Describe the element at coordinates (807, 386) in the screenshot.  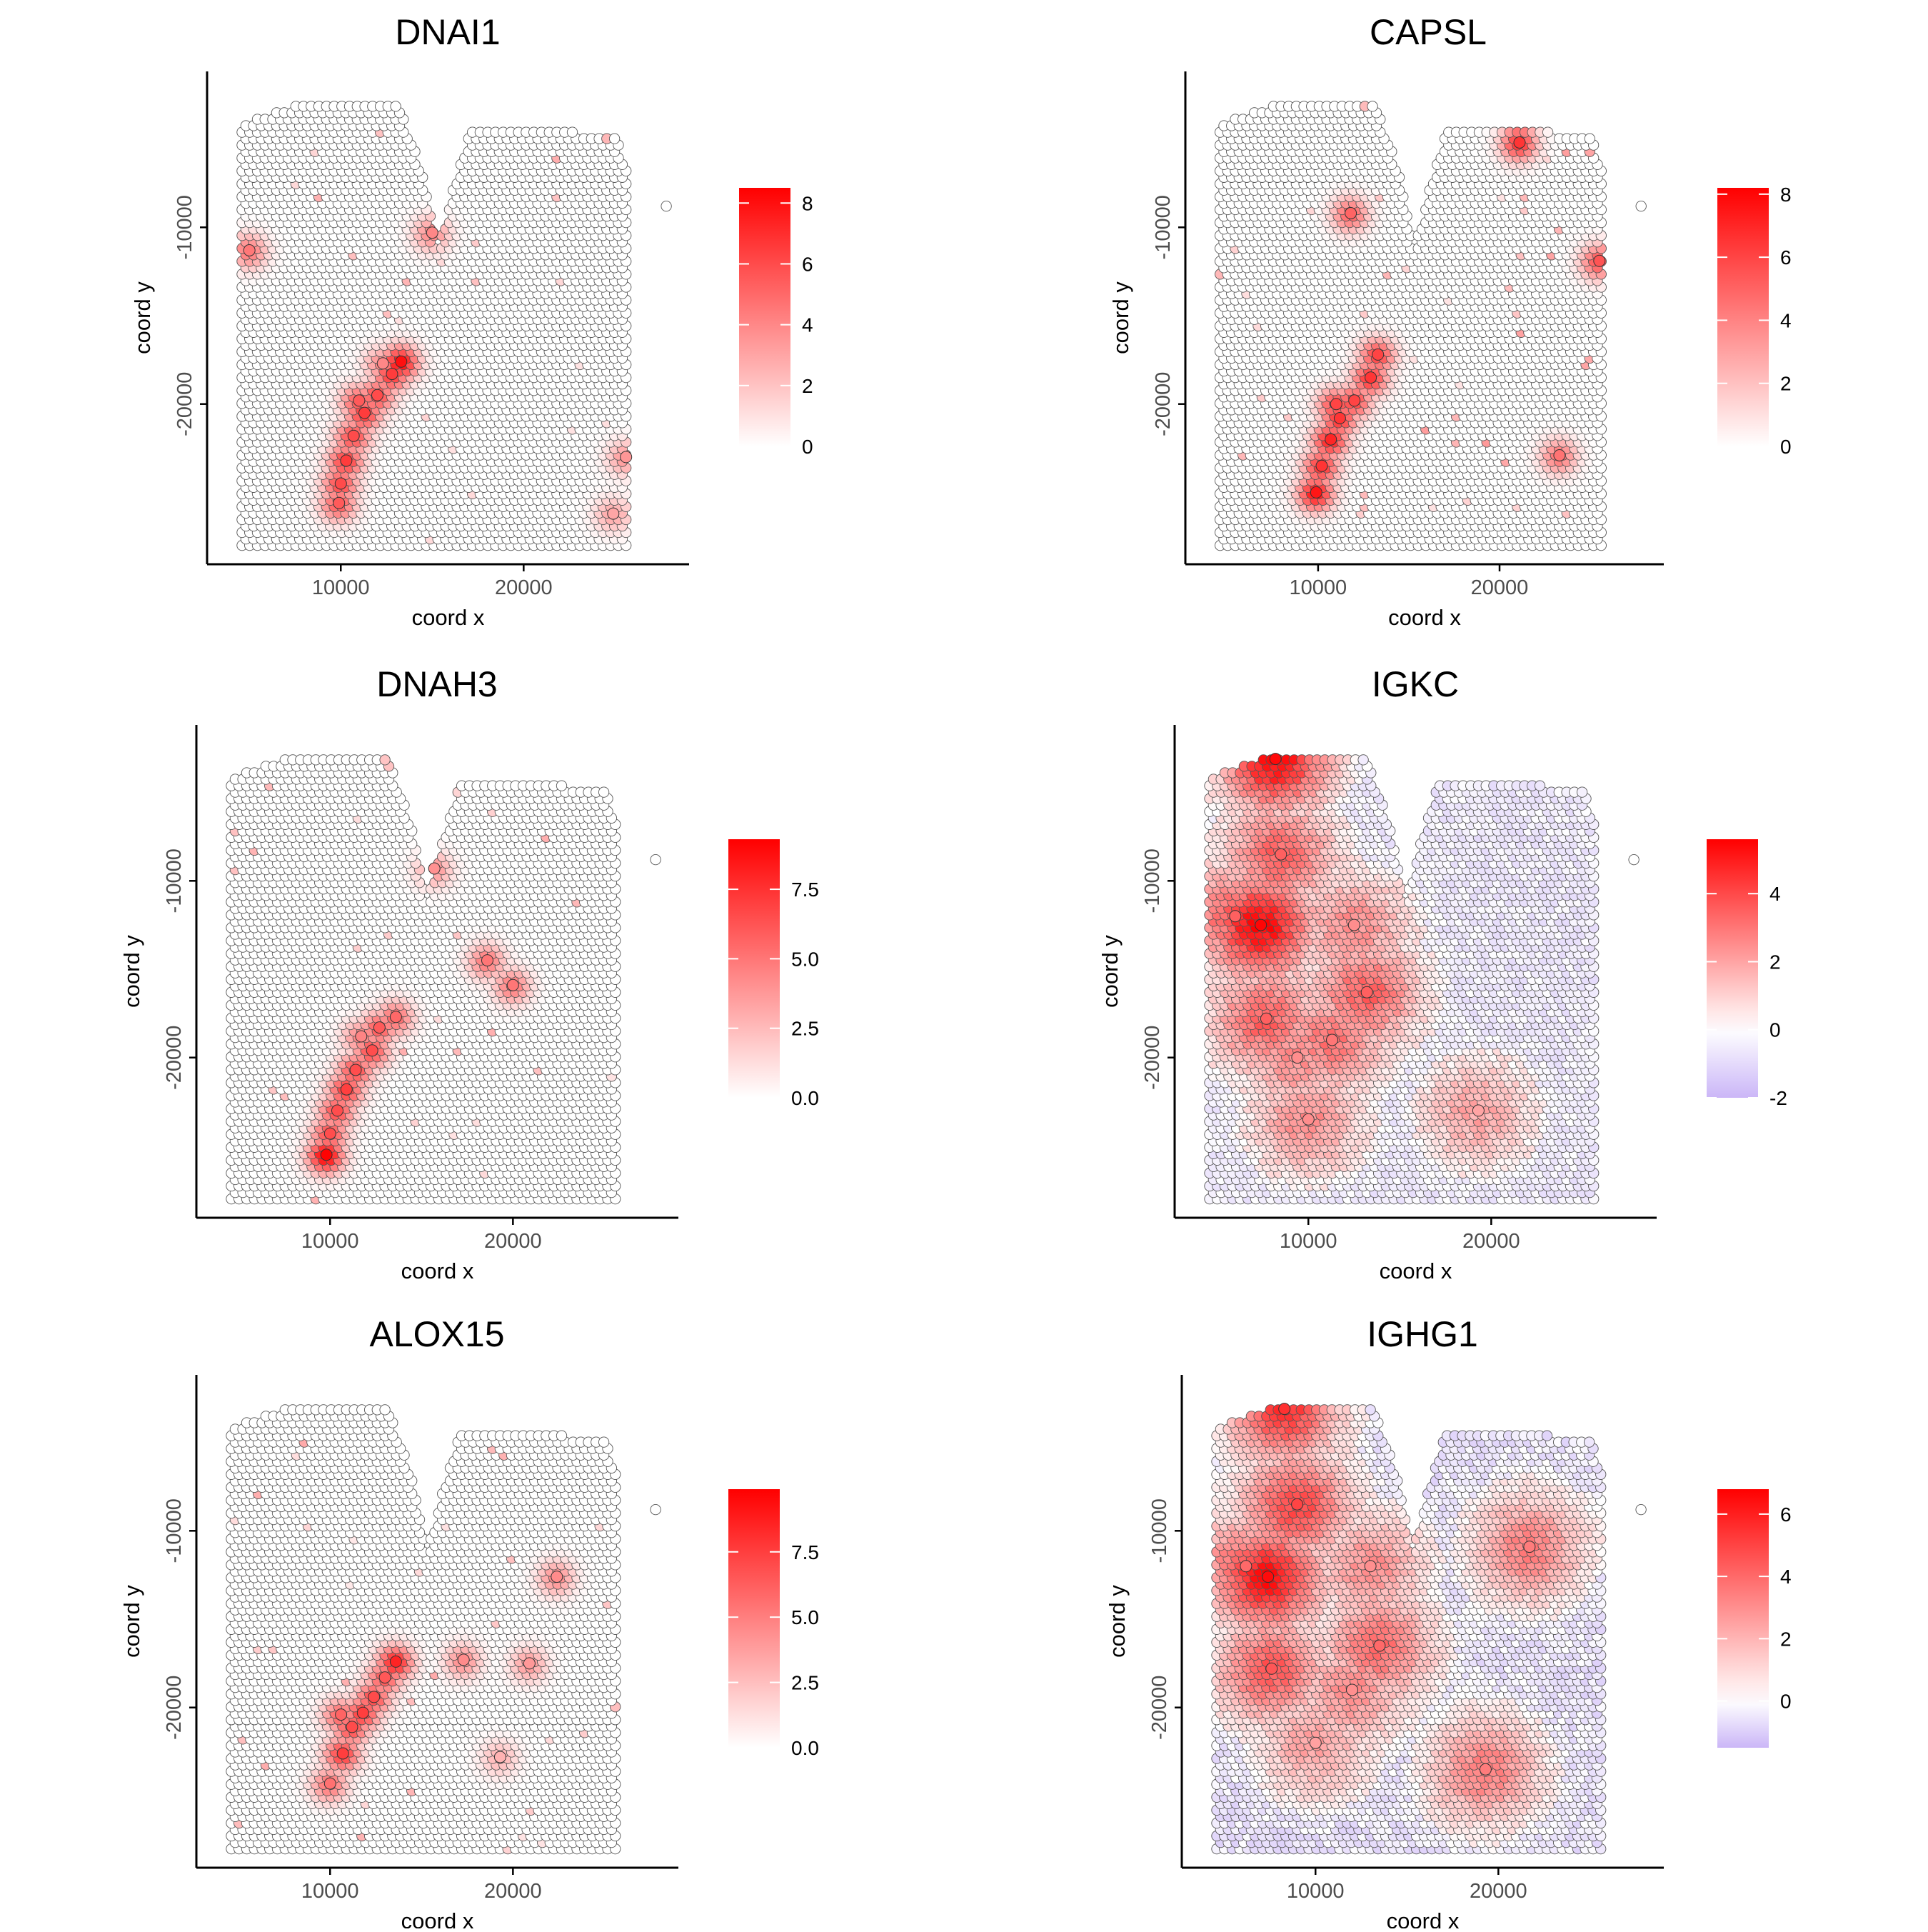
I see `legend-tick-label: 2` at that location.